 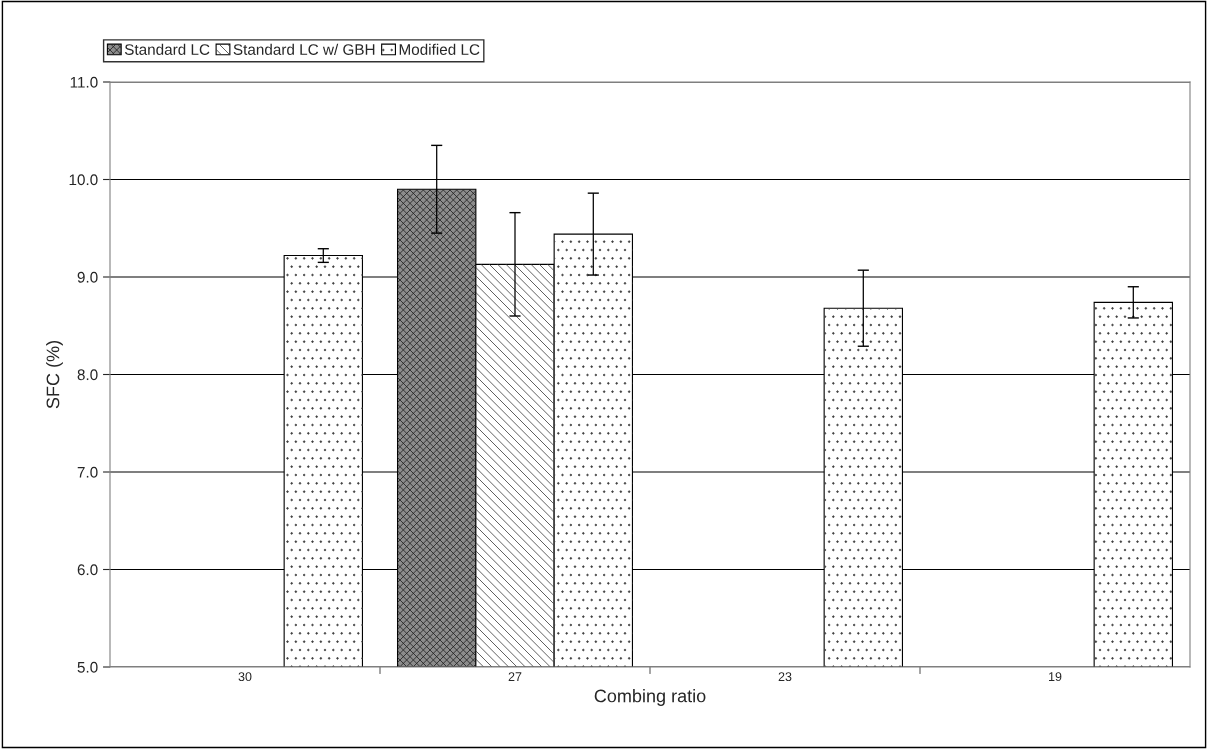 What do you see at coordinates (650, 697) in the screenshot?
I see `x-axis-title: Combing ratio` at bounding box center [650, 697].